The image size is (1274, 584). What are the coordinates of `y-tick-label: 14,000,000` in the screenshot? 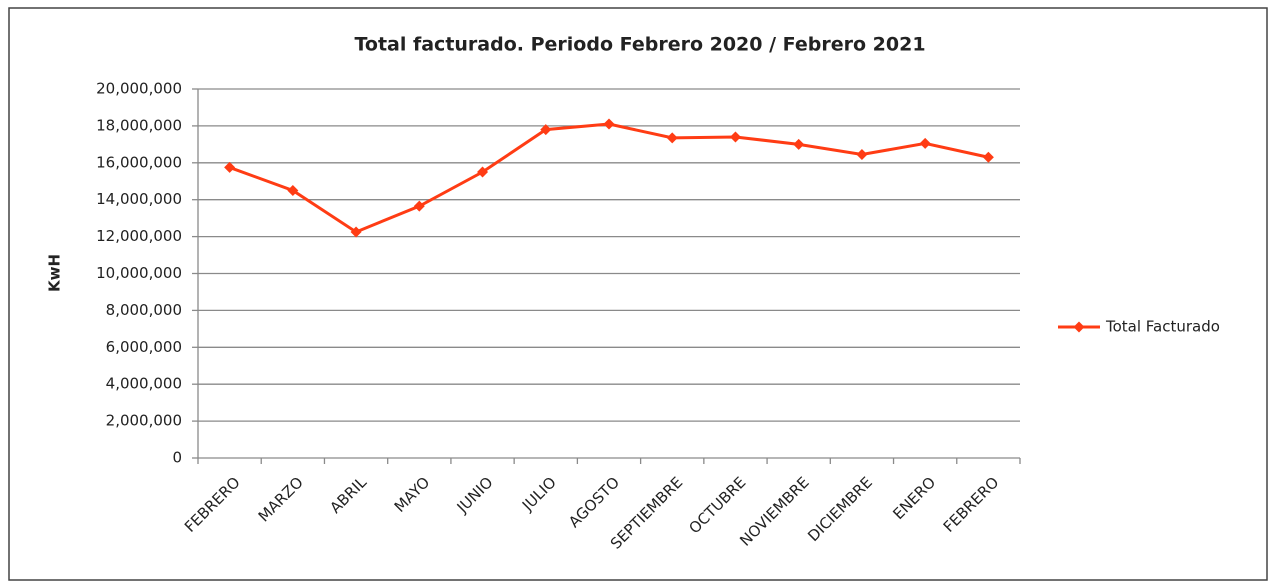 It's located at (139, 199).